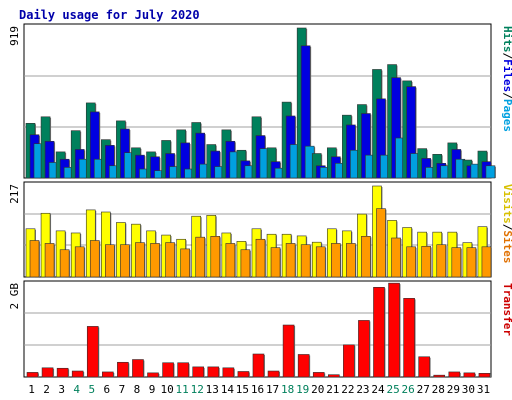 This screenshot has width=512, height=400. I want to click on x-tick-label: 11, so click(182, 389).